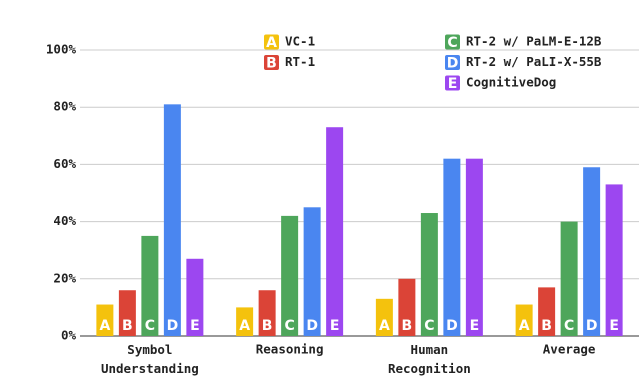 Image resolution: width=639 pixels, height=379 pixels. What do you see at coordinates (534, 41) in the screenshot?
I see `legend-label: RT-2 w/ PaLM-E-12B` at bounding box center [534, 41].